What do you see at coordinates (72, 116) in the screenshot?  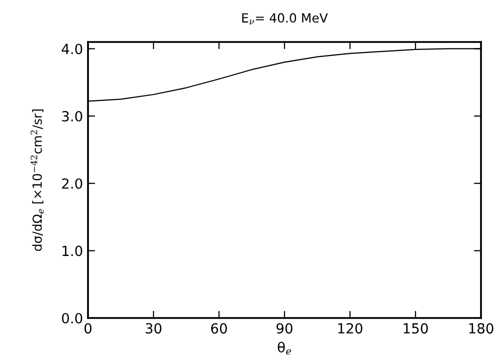 I see `y-tick-label: 3.0` at bounding box center [72, 116].